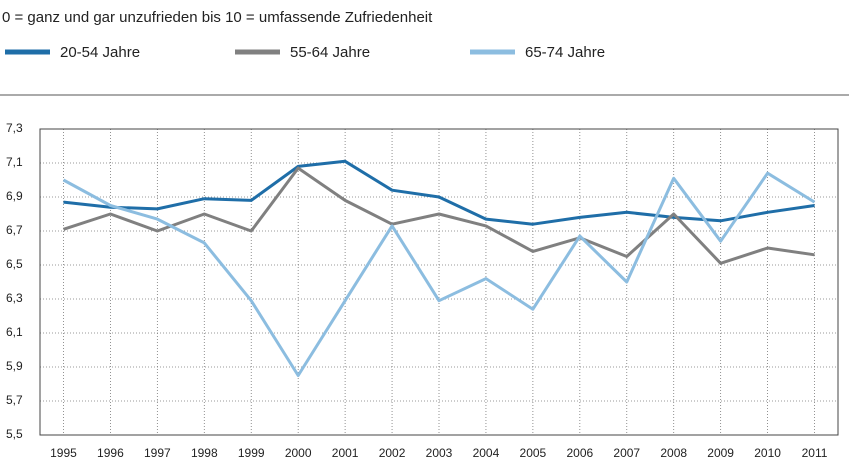  What do you see at coordinates (673, 453) in the screenshot?
I see `x-tick-label: 2008` at bounding box center [673, 453].